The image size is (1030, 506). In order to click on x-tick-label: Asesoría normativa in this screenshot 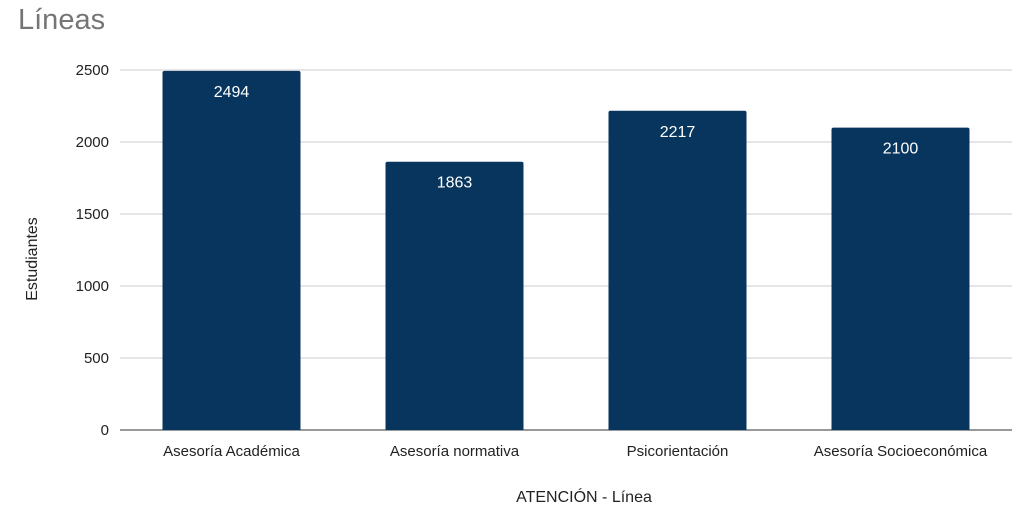, I will do `click(455, 451)`.